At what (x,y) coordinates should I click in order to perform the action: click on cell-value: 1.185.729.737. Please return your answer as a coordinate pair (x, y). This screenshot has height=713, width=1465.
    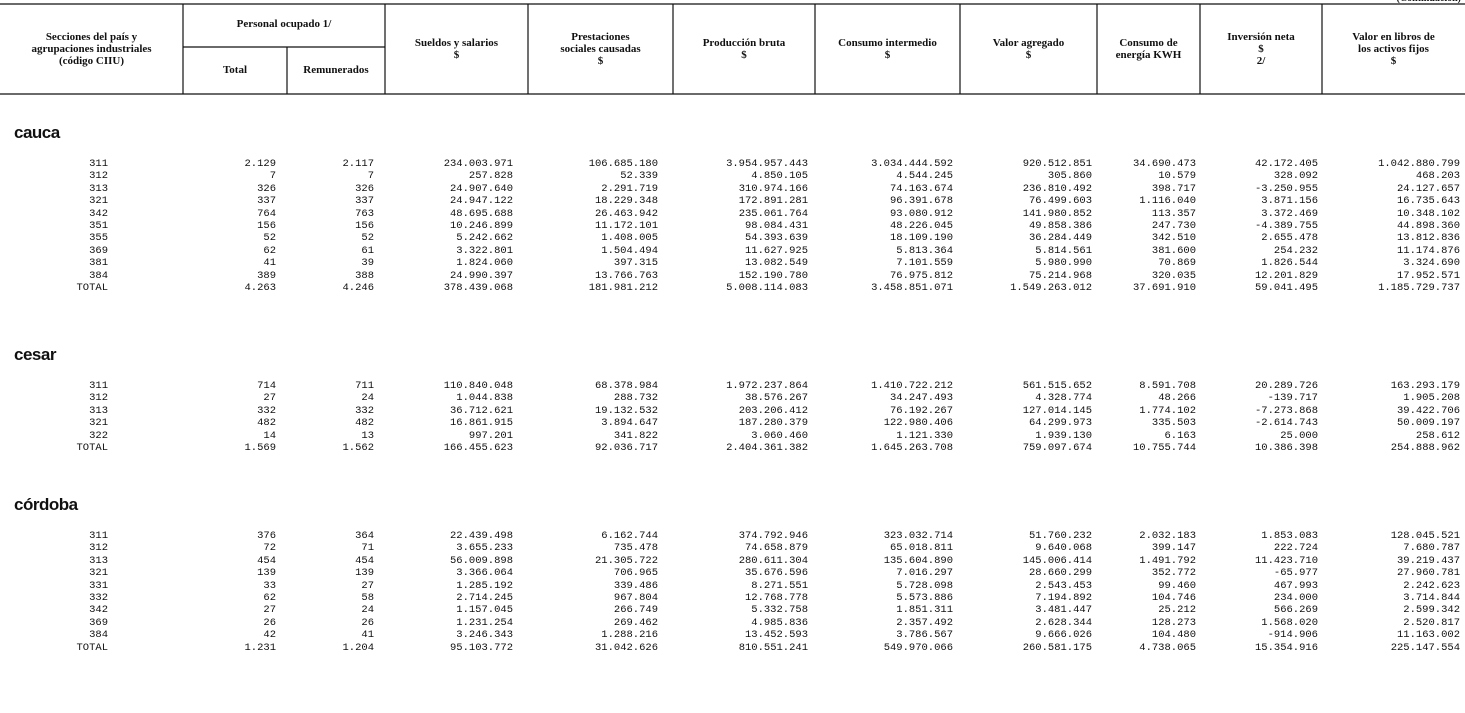
    Looking at the image, I should click on (1419, 288).